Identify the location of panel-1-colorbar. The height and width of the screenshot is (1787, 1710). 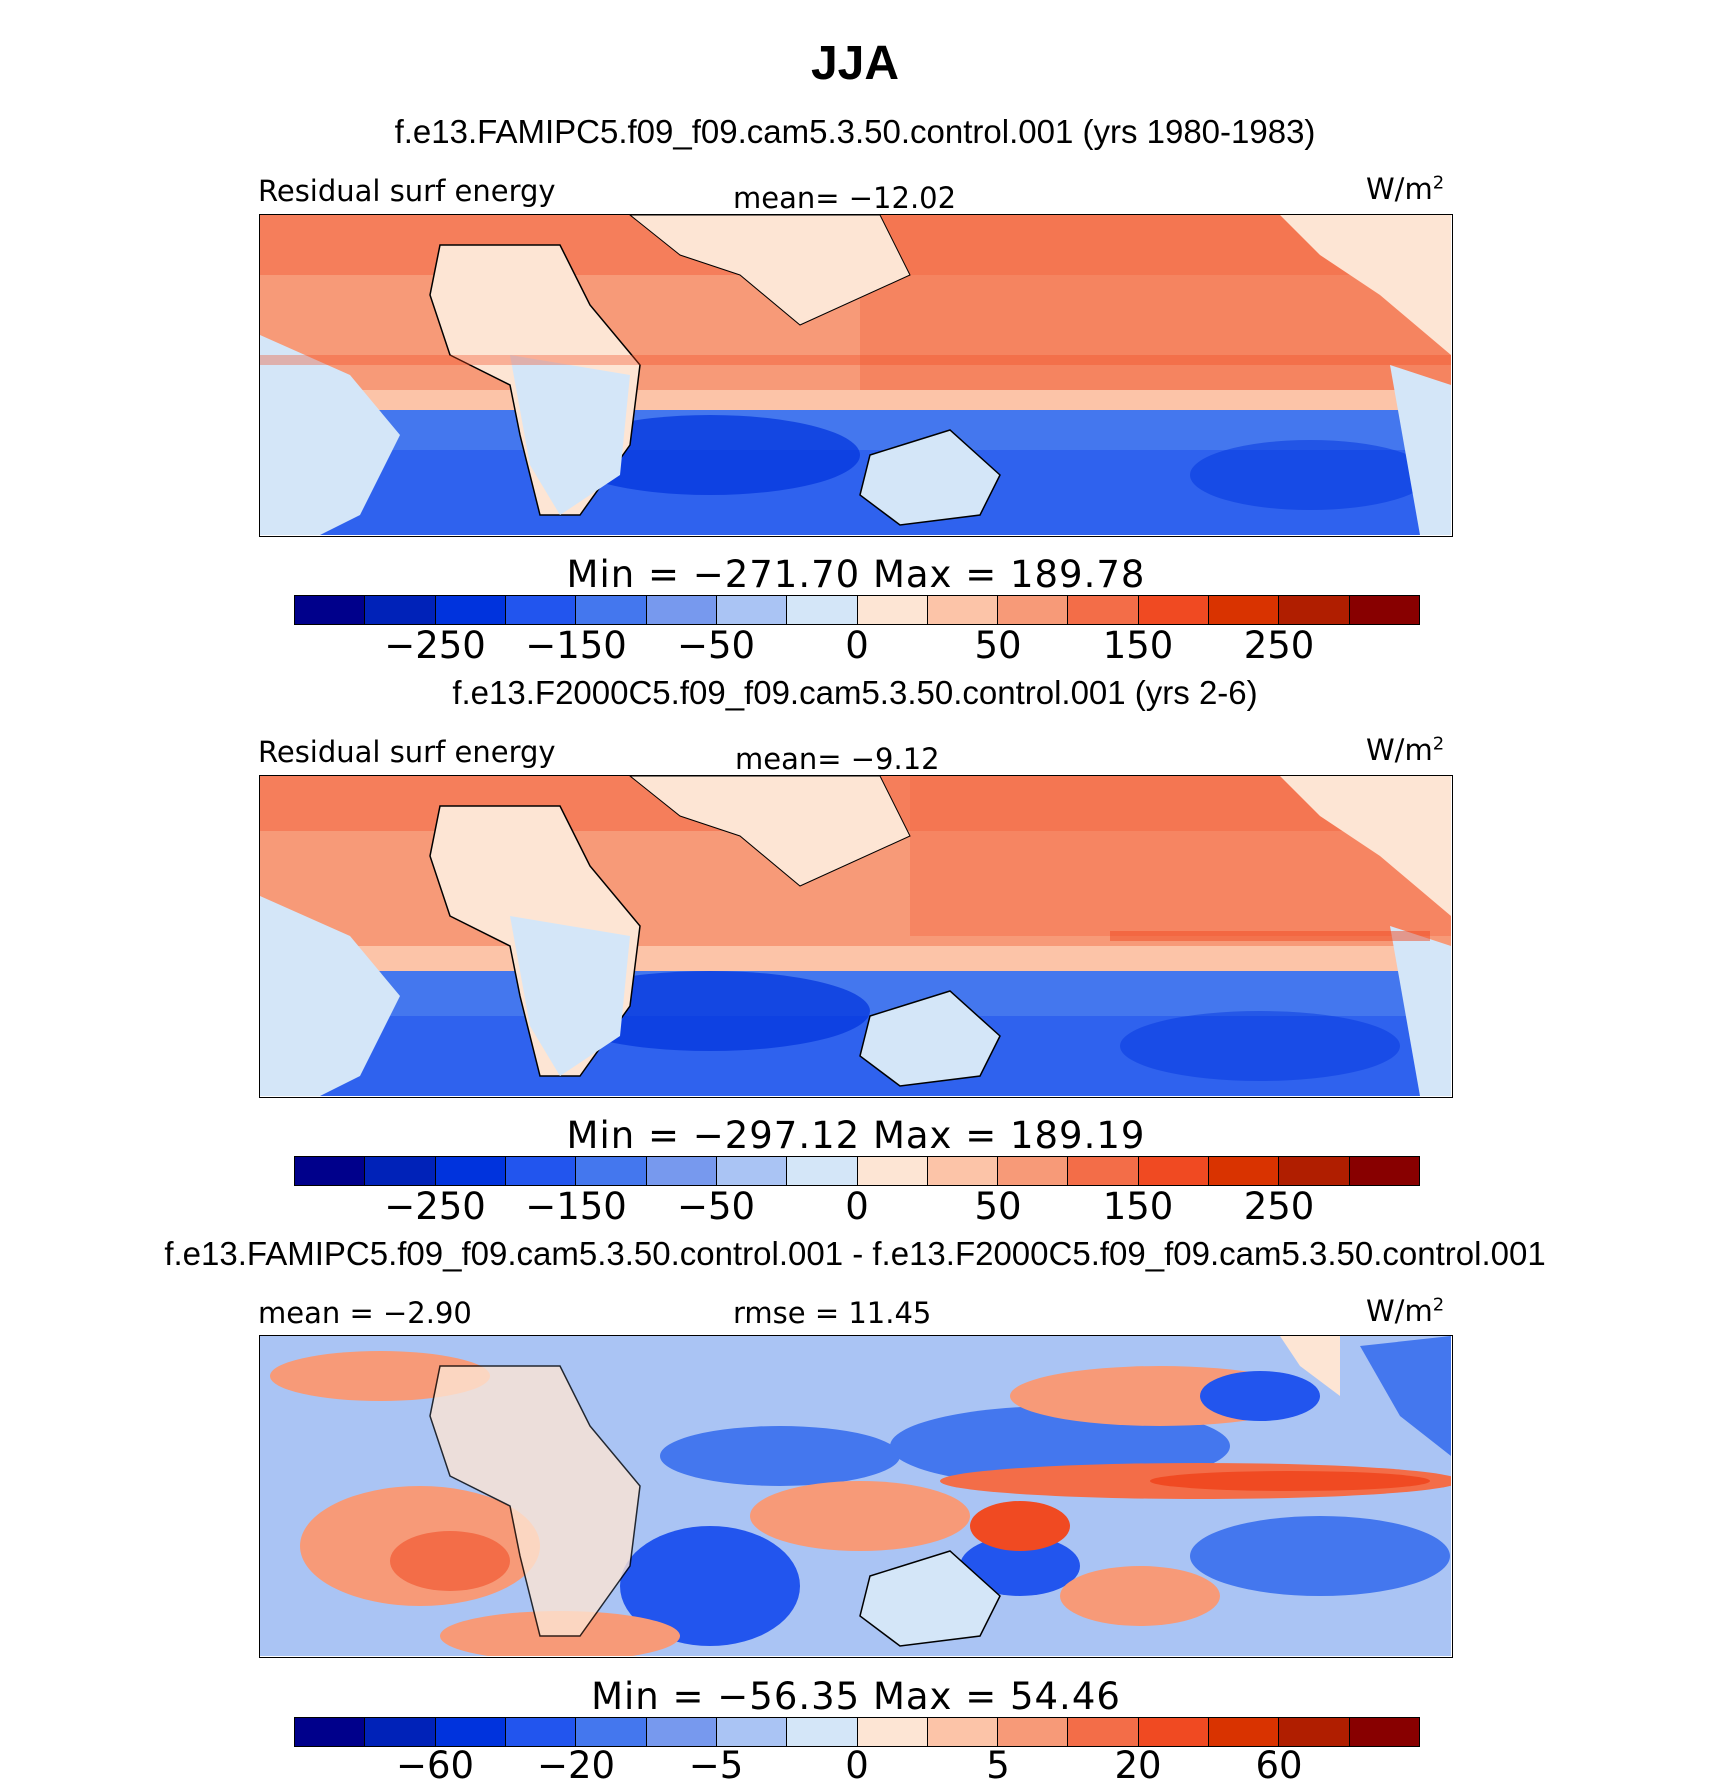
(857, 610).